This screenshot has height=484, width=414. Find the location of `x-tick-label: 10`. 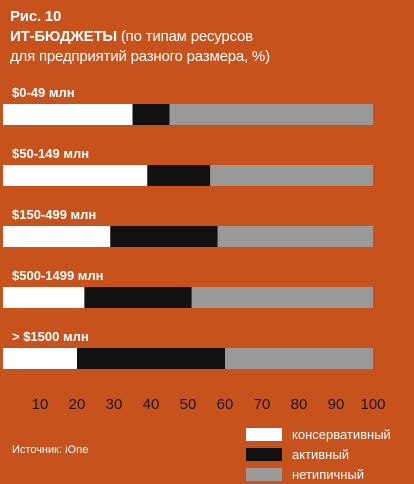

x-tick-label: 10 is located at coordinates (40, 404).